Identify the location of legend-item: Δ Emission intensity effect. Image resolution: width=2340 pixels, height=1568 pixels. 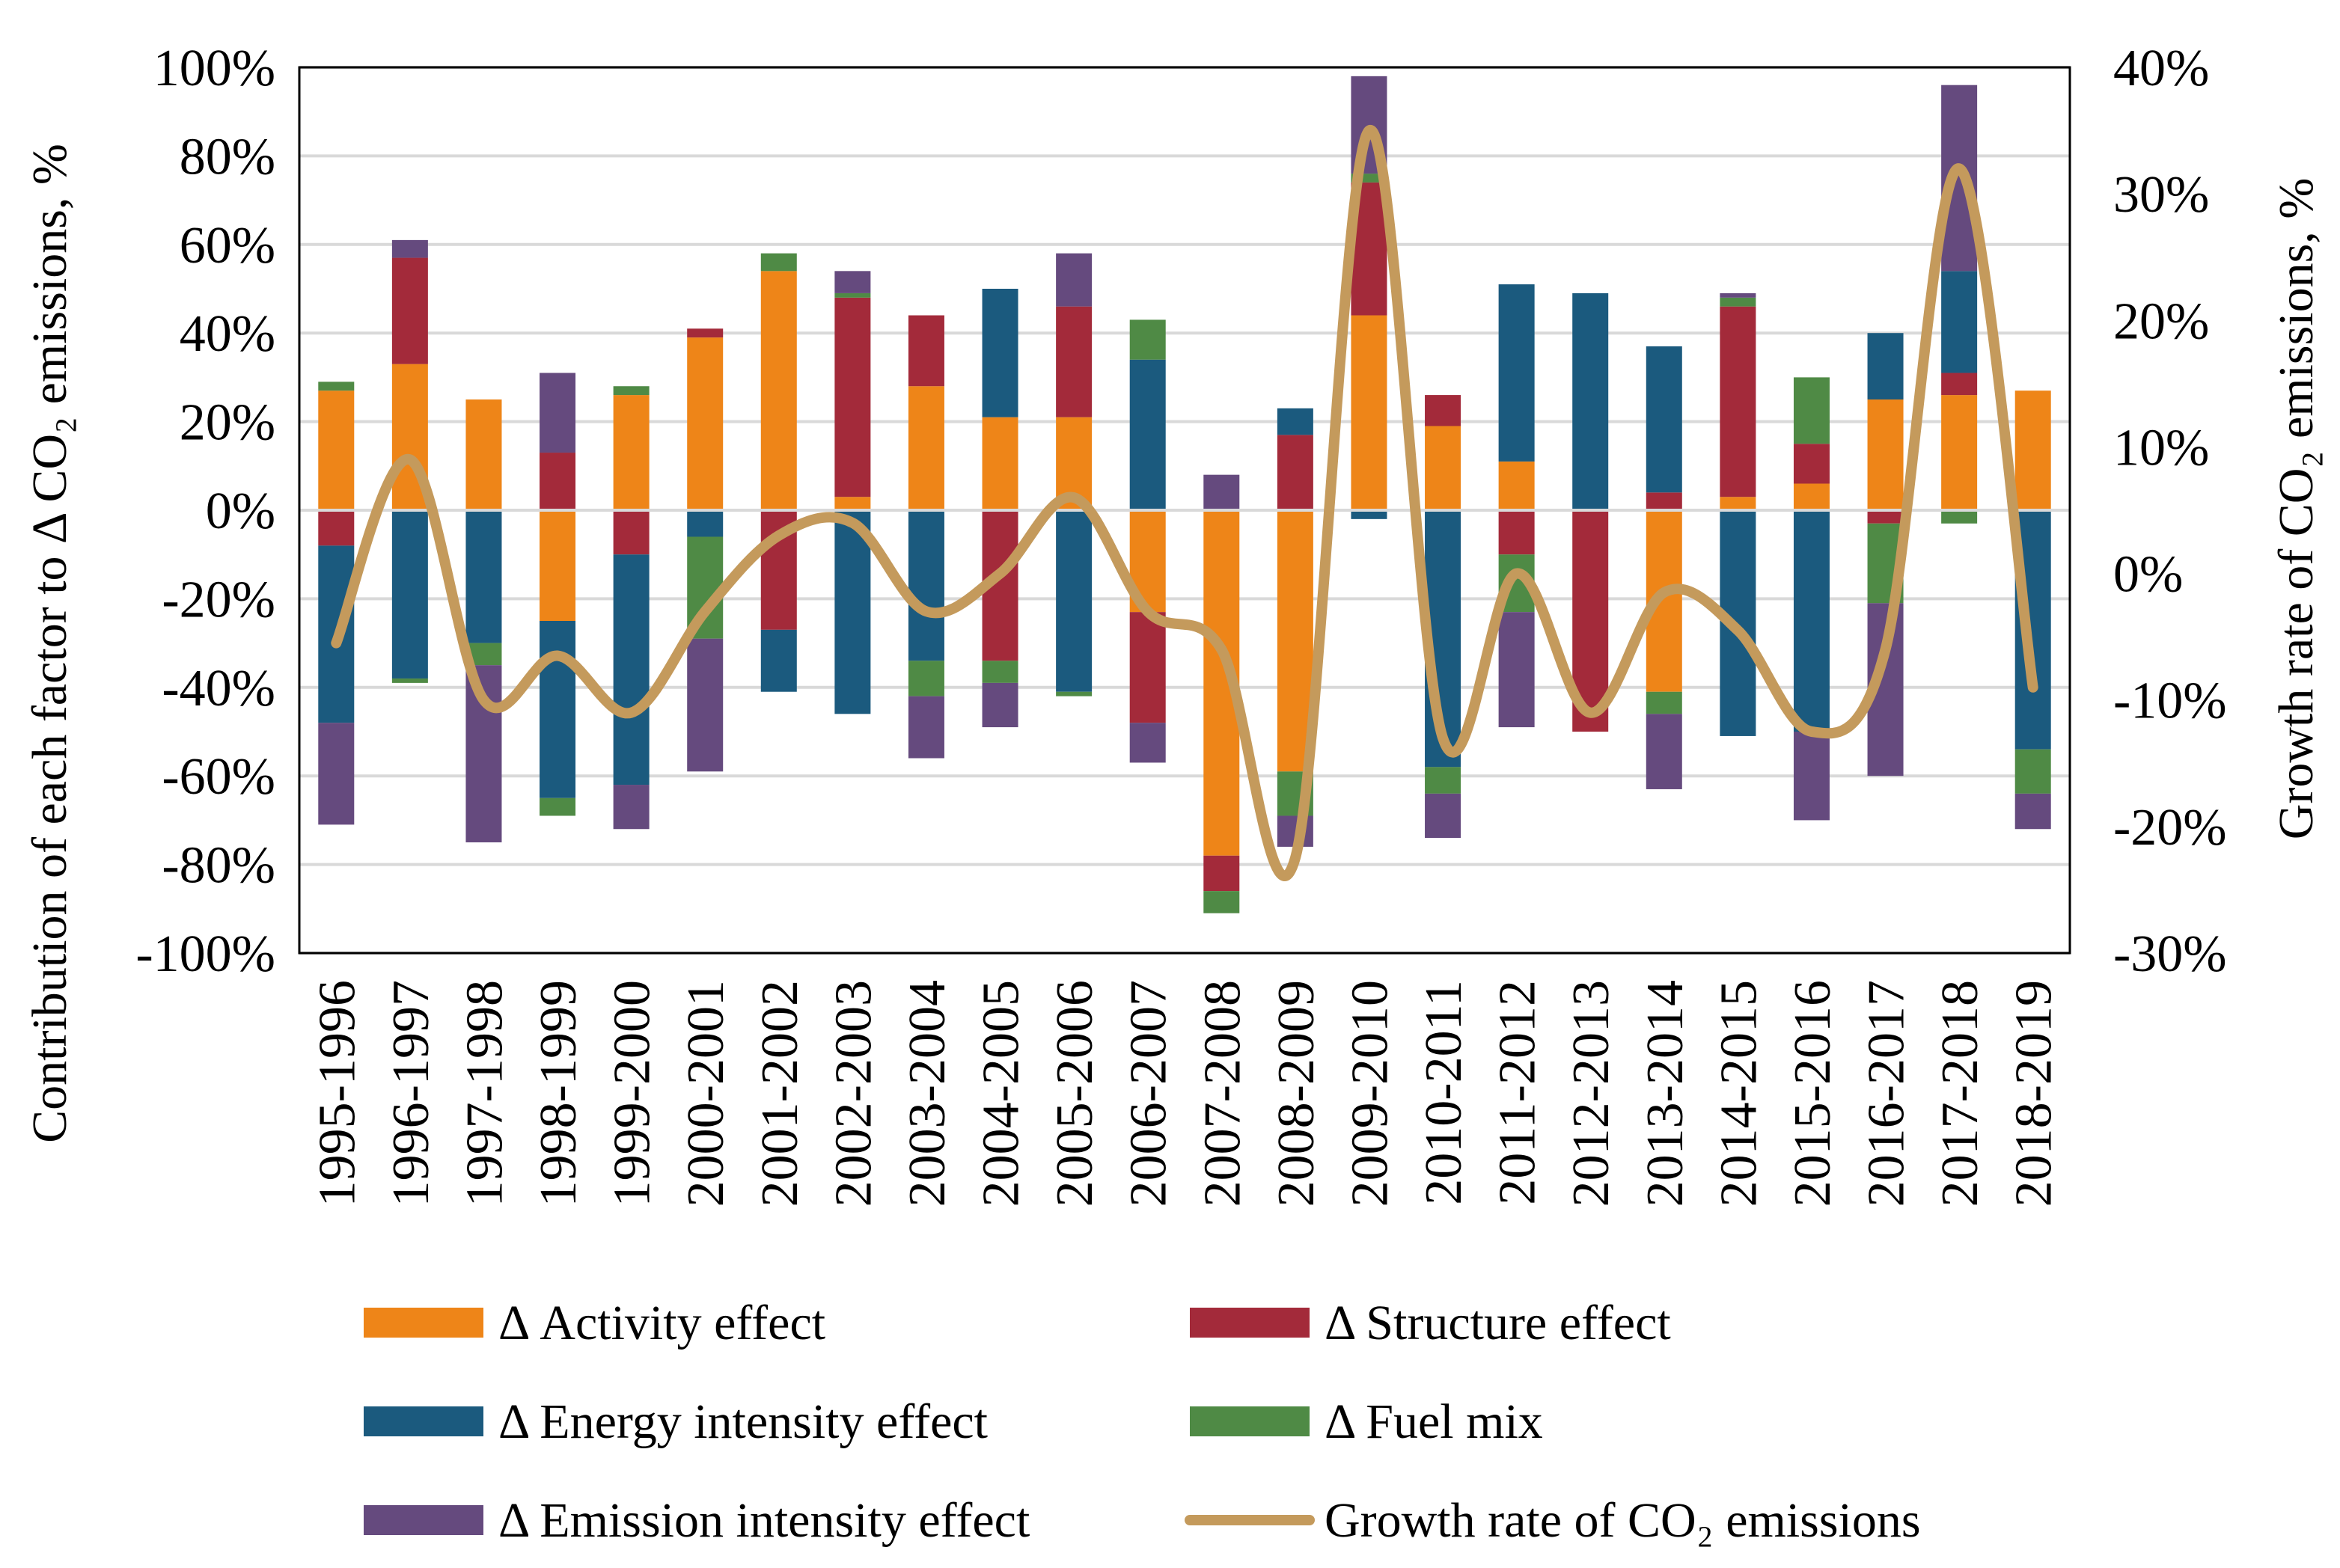
(697, 1520).